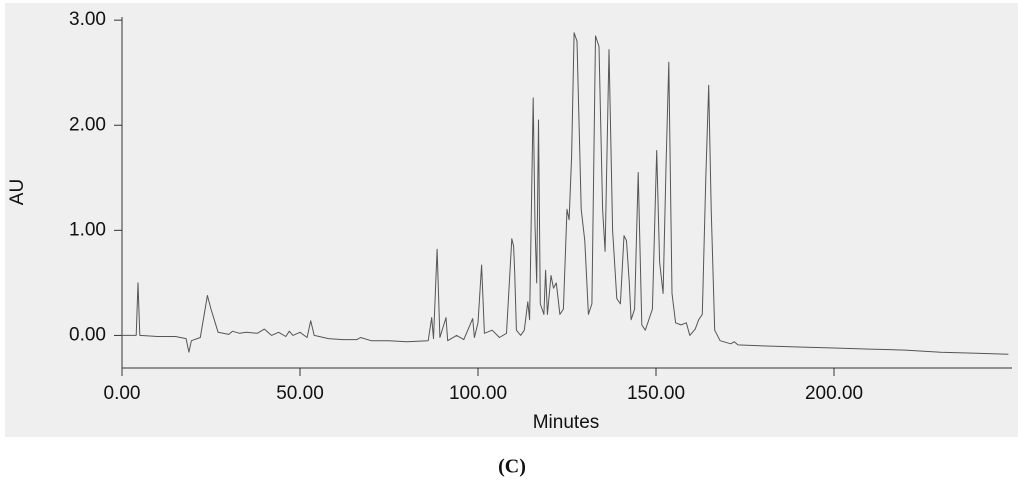 Image resolution: width=1024 pixels, height=488 pixels. Describe the element at coordinates (300, 393) in the screenshot. I see `x-tick-label: 50.00` at that location.